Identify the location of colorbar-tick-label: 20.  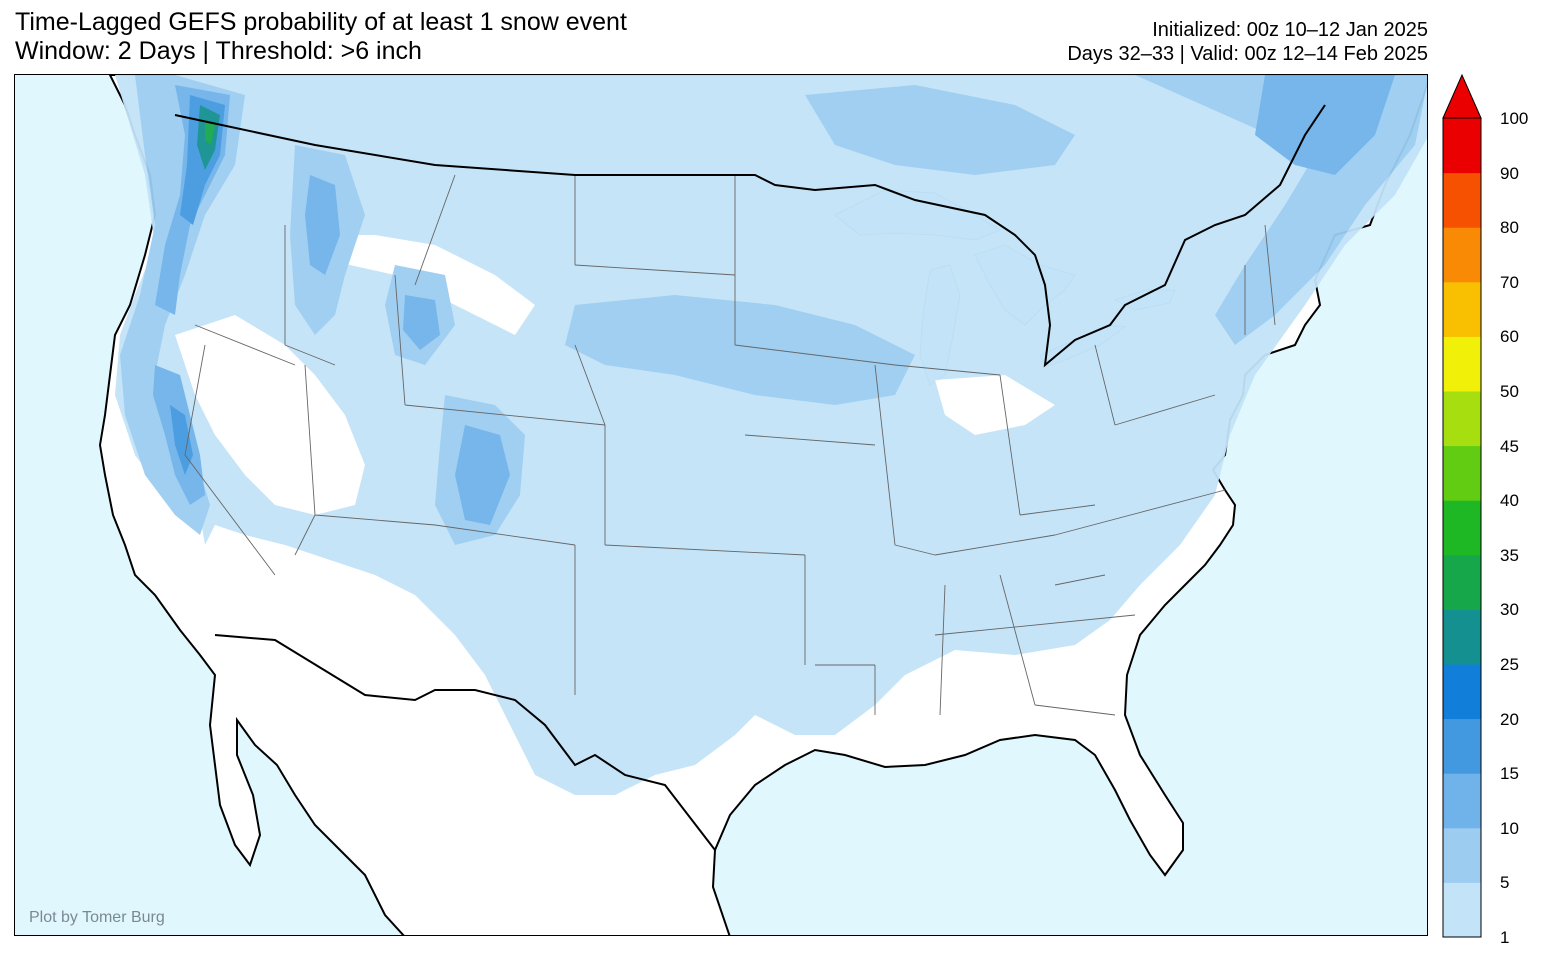
(1509, 719).